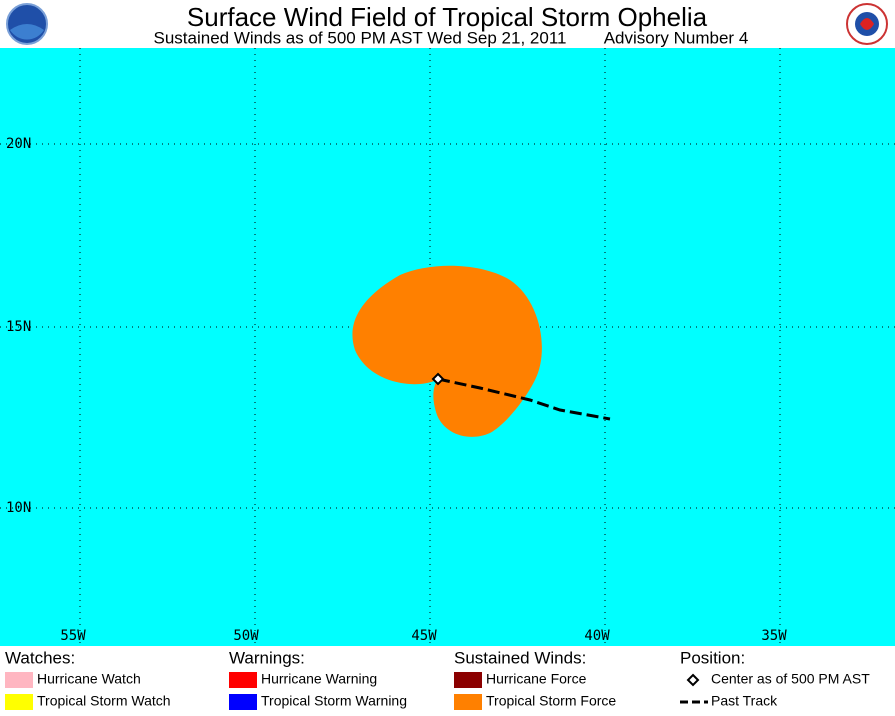 The width and height of the screenshot is (895, 716). Describe the element at coordinates (597, 636) in the screenshot. I see `longitude-label: 40W` at that location.